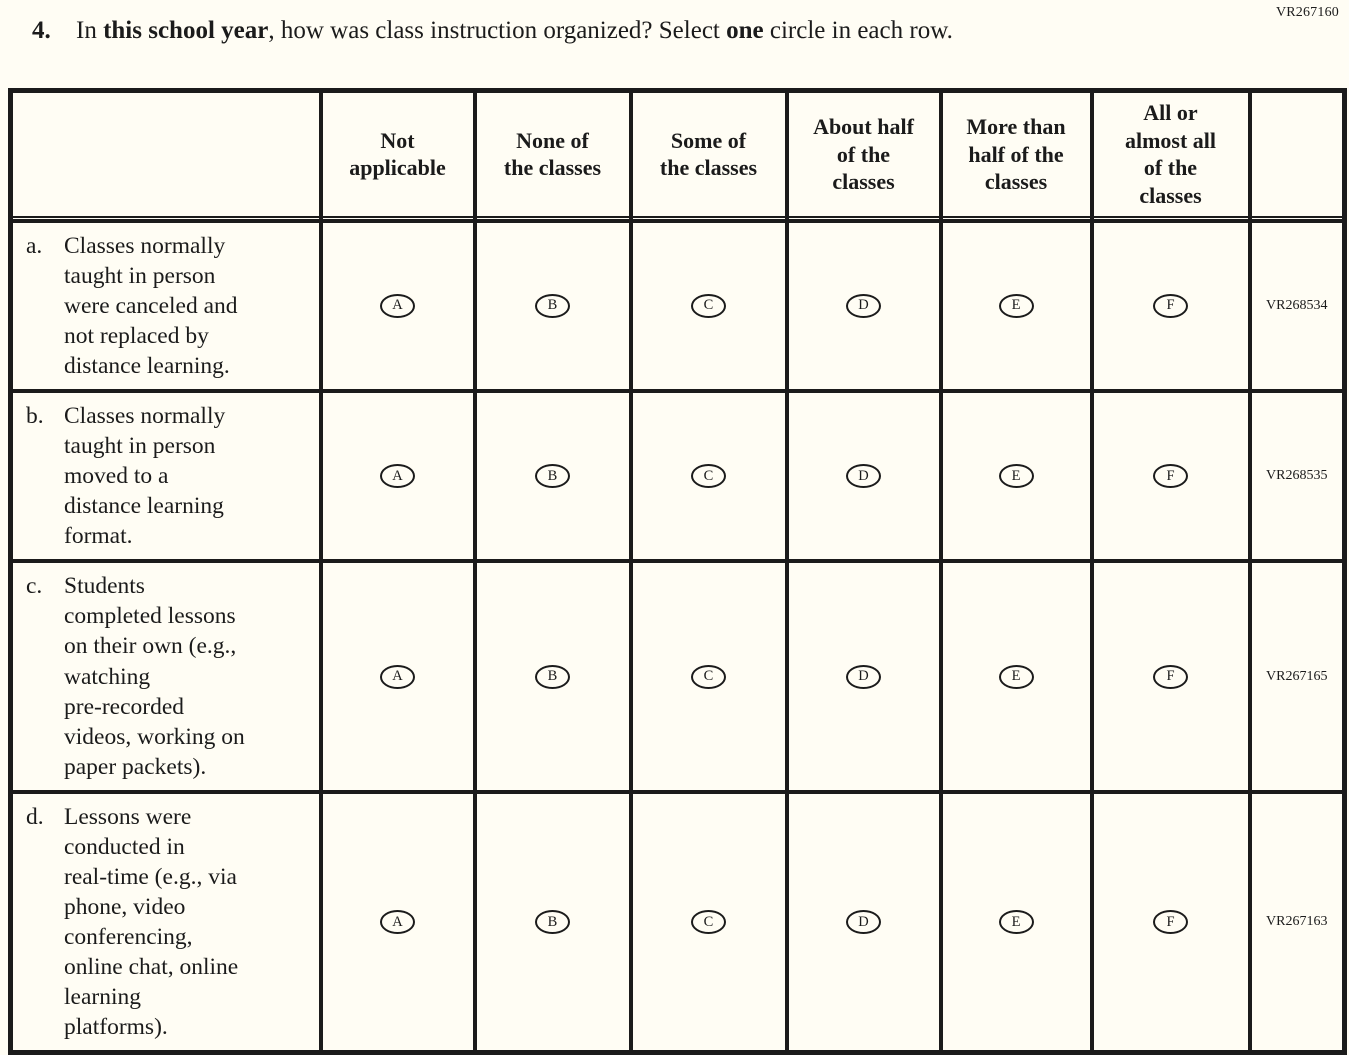 The image size is (1349, 1055). Describe the element at coordinates (1297, 153) in the screenshot. I see `header-empty-code-column` at that location.